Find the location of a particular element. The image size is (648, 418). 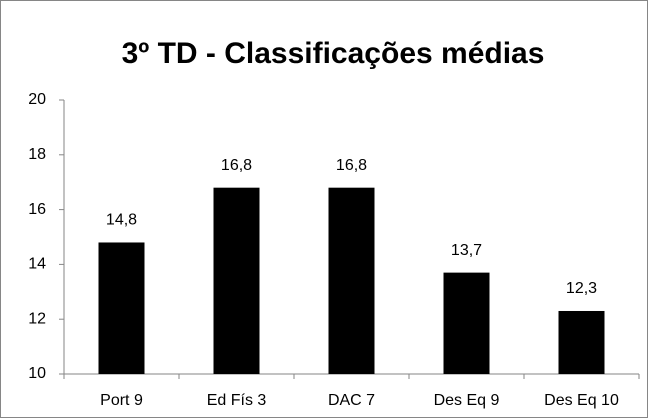

x-tick-label: Ed Fís 3 is located at coordinates (237, 400).